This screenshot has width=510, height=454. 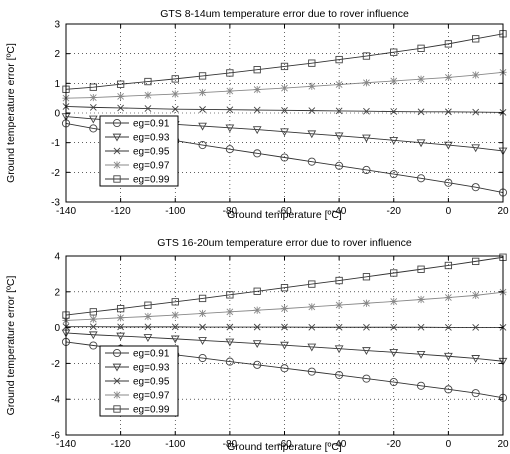 What do you see at coordinates (121, 444) in the screenshot?
I see `x-tick-label: -120` at bounding box center [121, 444].